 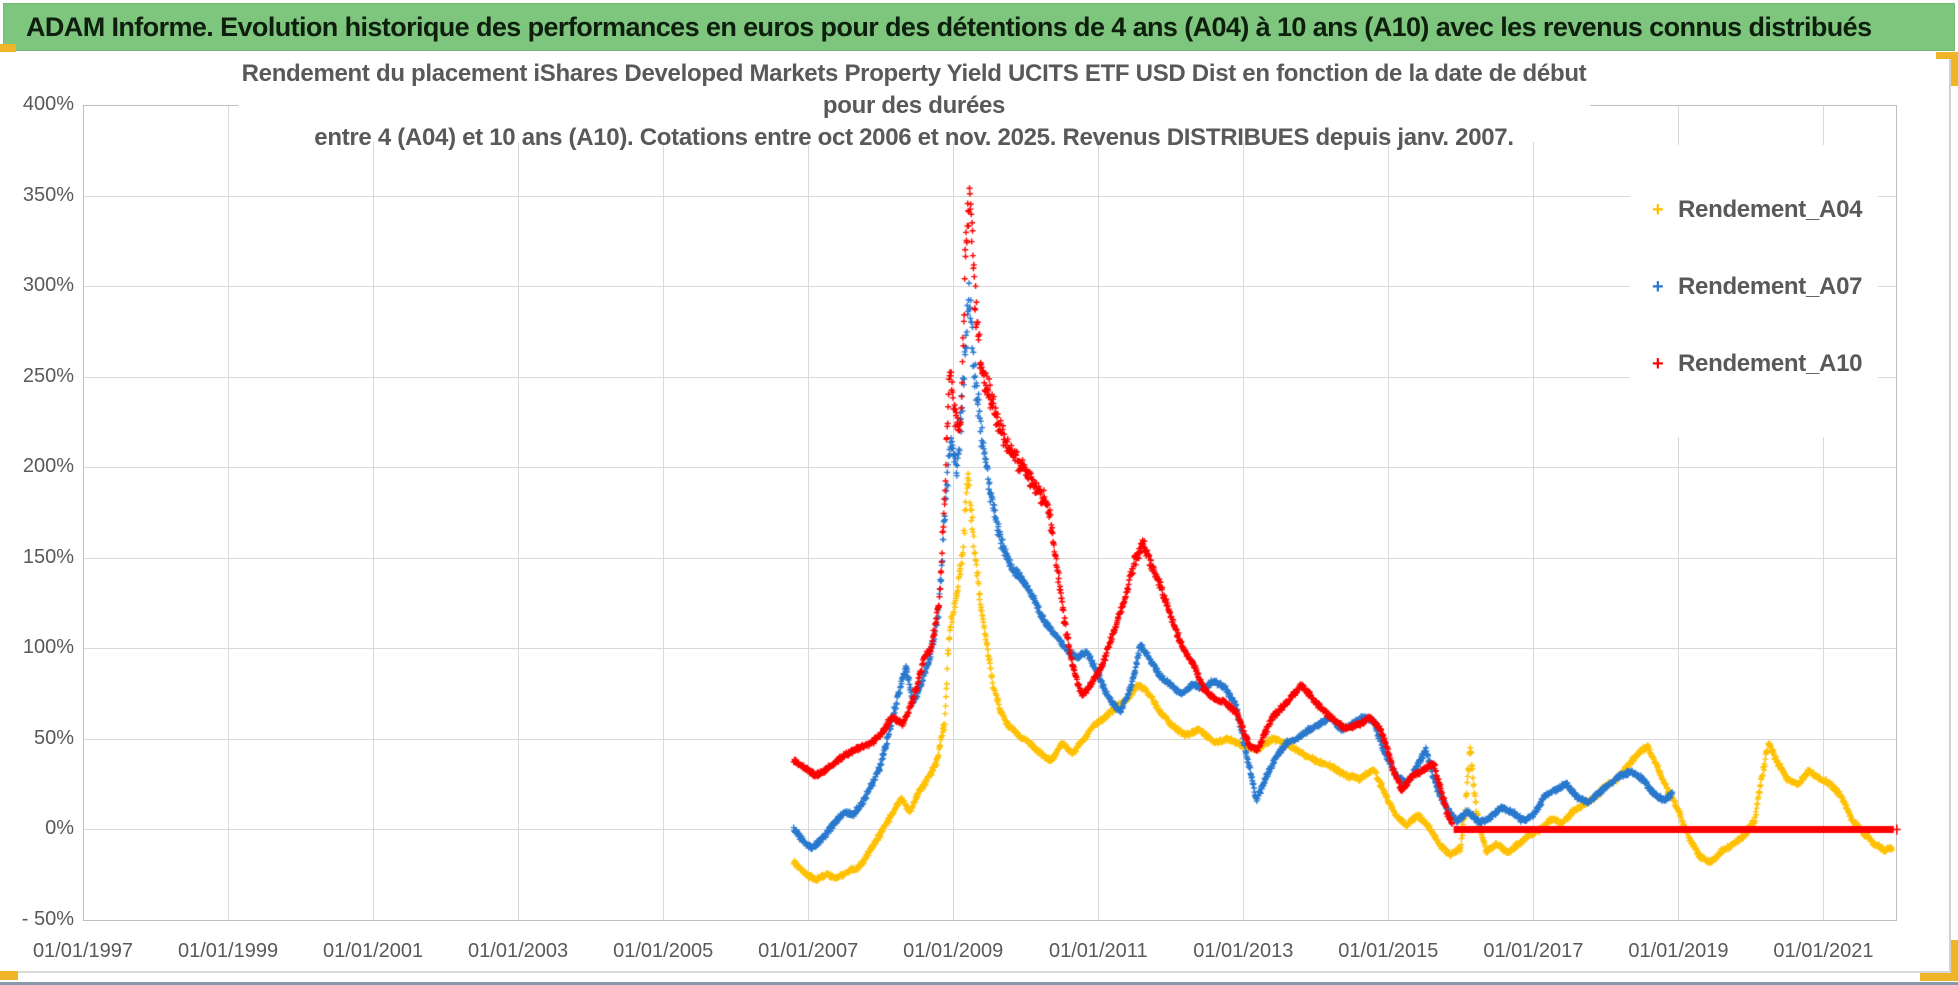 What do you see at coordinates (48, 375) in the screenshot?
I see `y-tick-label: 250%` at bounding box center [48, 375].